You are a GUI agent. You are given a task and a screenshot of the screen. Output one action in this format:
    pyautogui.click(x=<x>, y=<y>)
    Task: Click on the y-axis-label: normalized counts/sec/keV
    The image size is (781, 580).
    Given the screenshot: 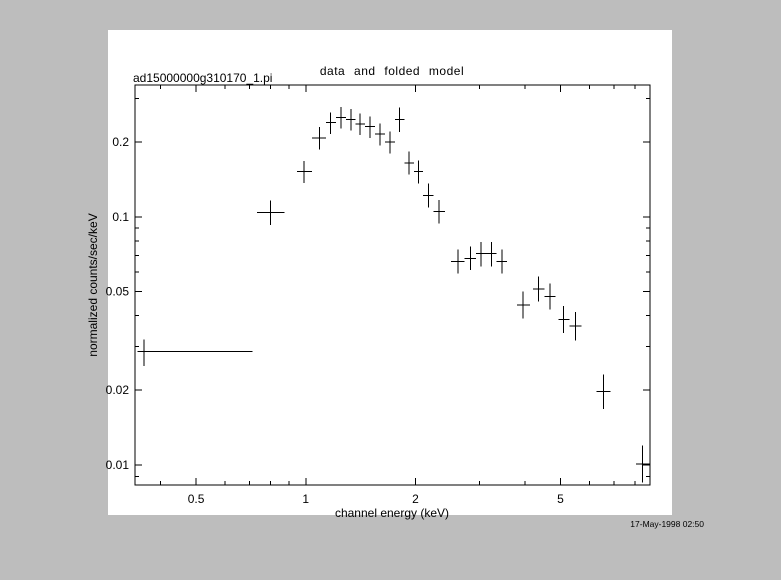 What is the action you would take?
    pyautogui.click(x=93, y=284)
    